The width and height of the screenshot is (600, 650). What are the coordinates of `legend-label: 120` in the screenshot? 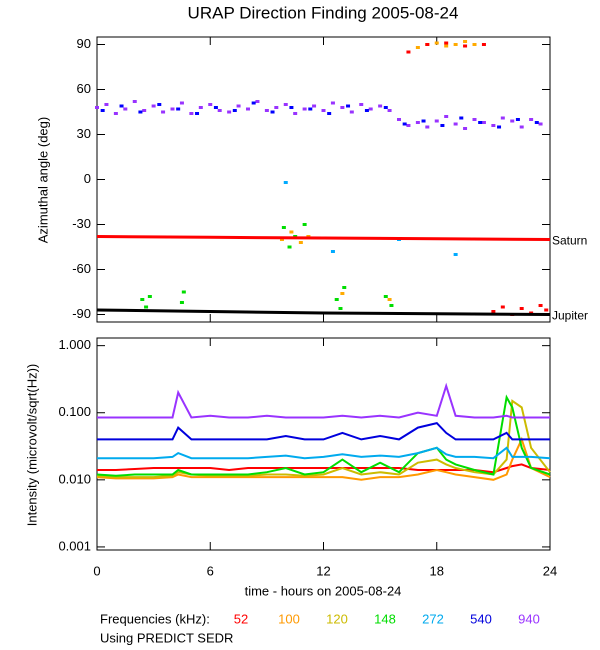 It's located at (337, 618).